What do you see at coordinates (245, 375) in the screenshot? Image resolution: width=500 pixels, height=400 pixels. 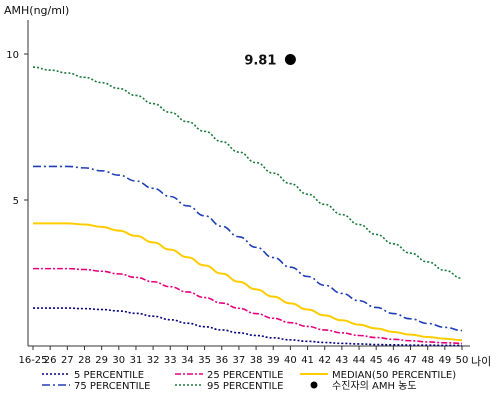 I see `legend-label: 25 PERCENTILE` at bounding box center [245, 375].